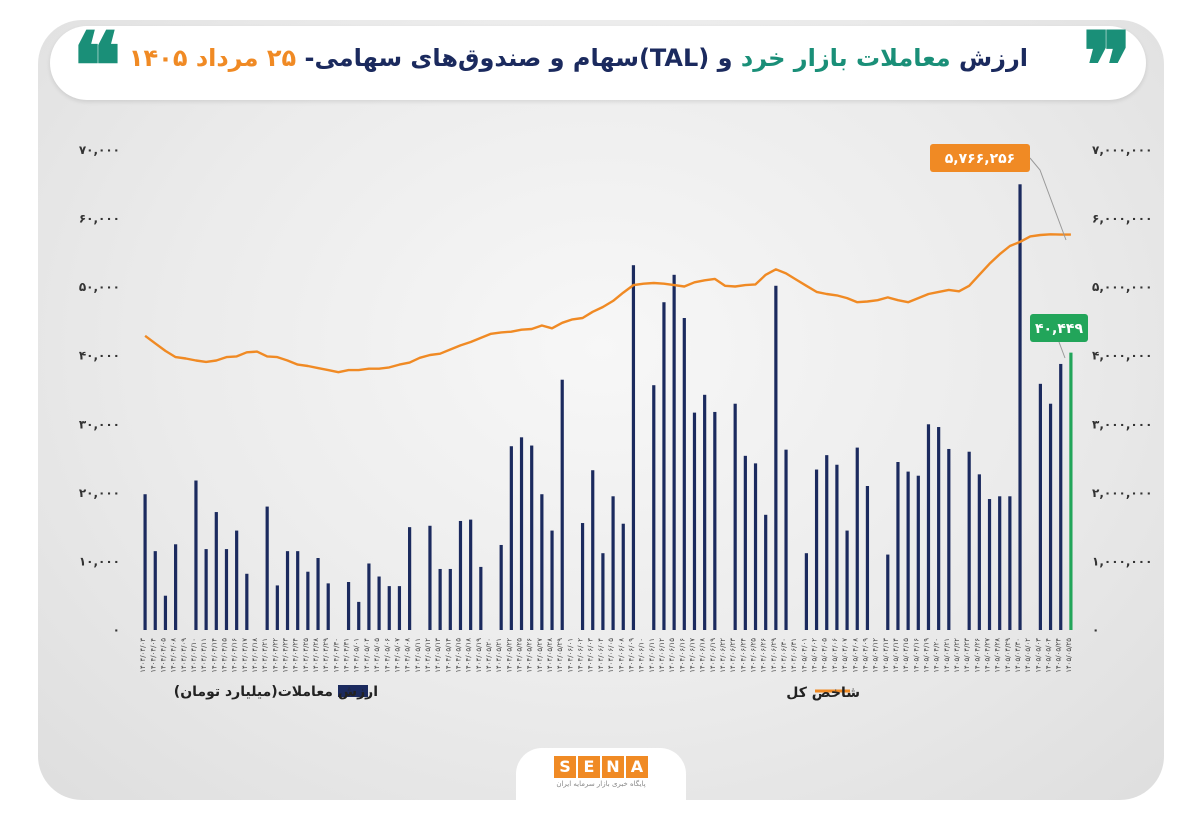 Image resolution: width=1200 pixels, height=830 pixels. Describe the element at coordinates (1062, 350) in the screenshot. I see `bar-callout-leader` at that location.